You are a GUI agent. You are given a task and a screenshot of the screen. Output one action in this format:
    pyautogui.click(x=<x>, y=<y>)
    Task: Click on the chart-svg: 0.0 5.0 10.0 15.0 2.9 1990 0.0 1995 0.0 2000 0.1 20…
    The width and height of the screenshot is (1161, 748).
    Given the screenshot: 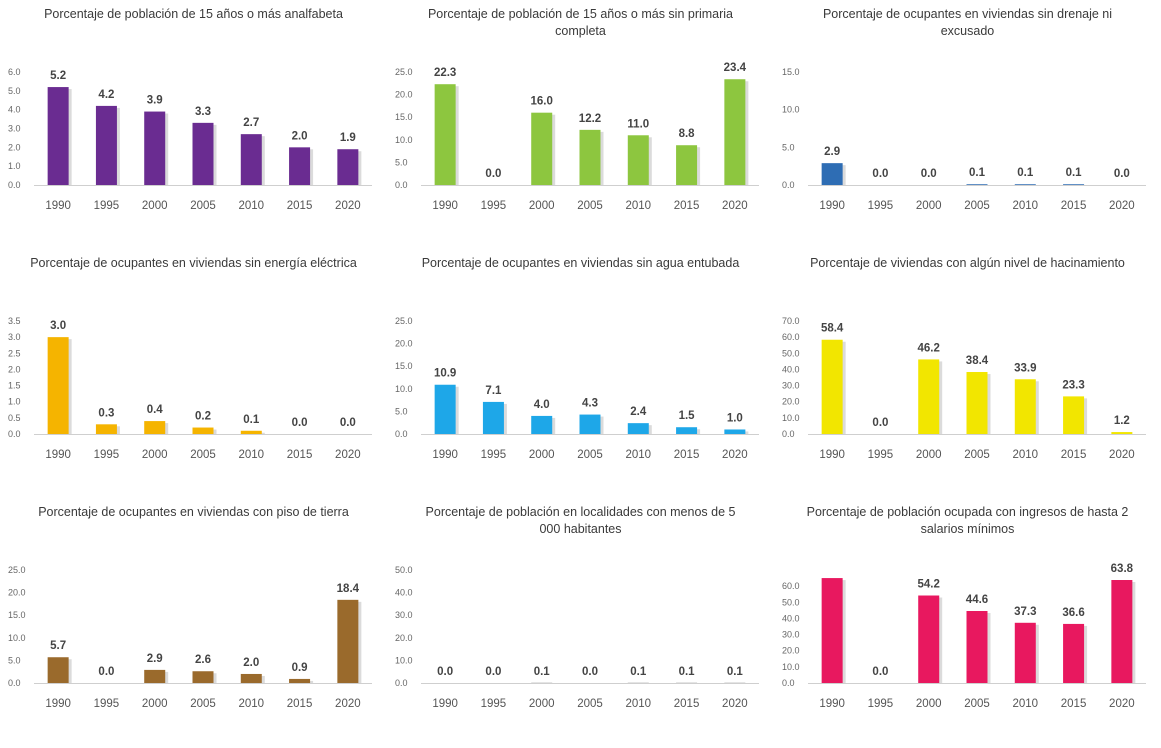 What is the action you would take?
    pyautogui.click(x=964, y=139)
    